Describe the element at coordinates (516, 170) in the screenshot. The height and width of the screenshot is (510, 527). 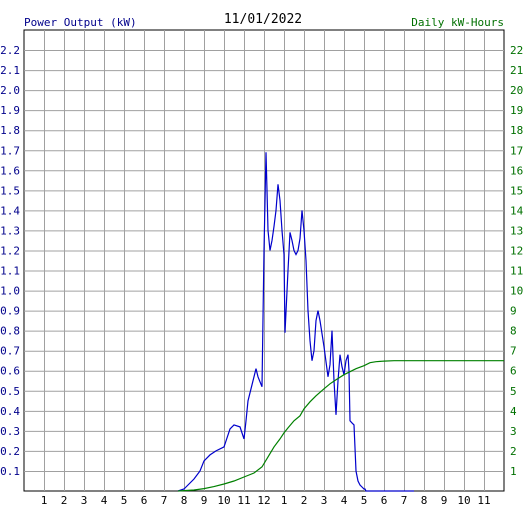
I see `right-tick-label: 16` at that location.